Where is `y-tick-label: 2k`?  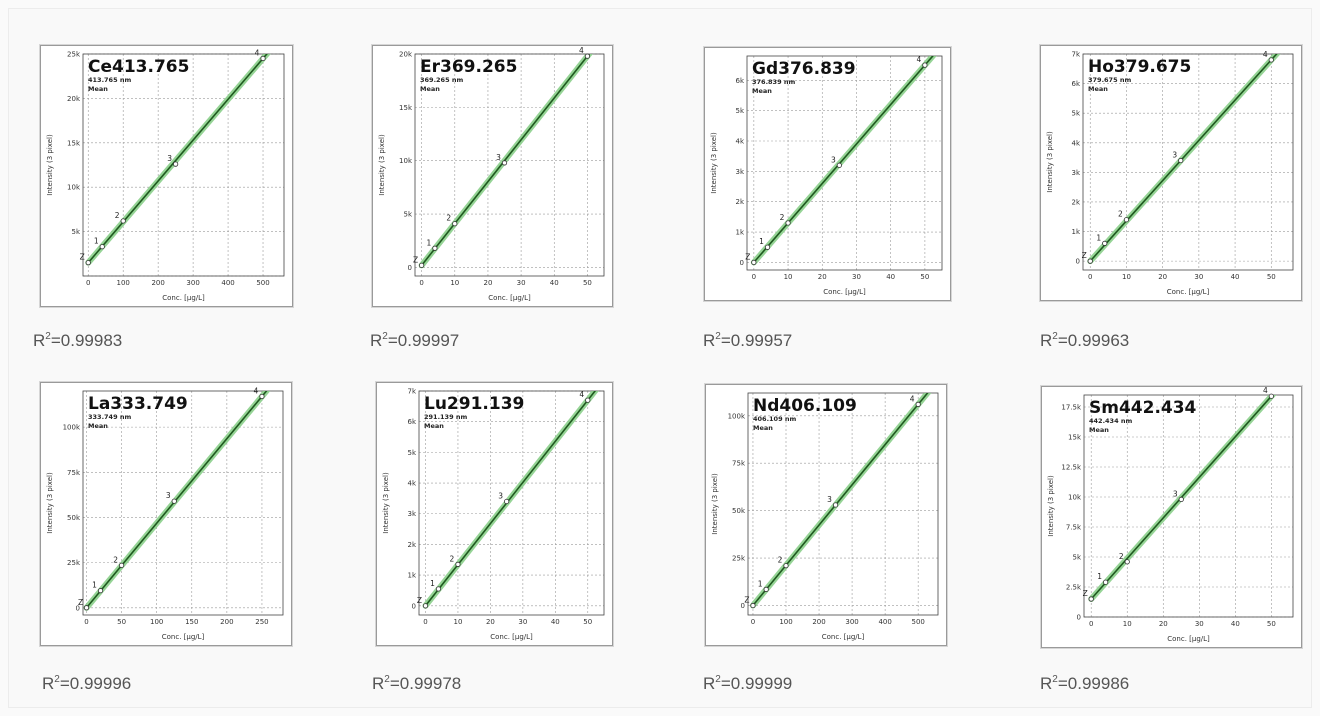 y-tick-label: 2k is located at coordinates (411, 545).